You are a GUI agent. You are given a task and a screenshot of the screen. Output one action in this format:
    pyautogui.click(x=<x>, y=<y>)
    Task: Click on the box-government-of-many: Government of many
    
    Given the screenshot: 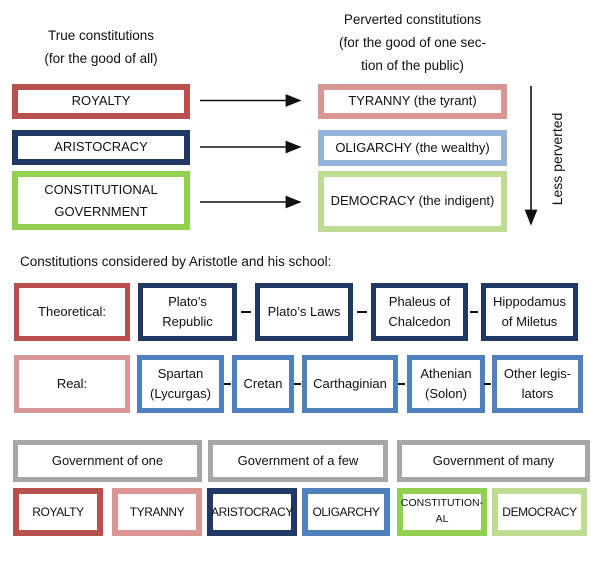 What is the action you would take?
    pyautogui.click(x=493, y=461)
    